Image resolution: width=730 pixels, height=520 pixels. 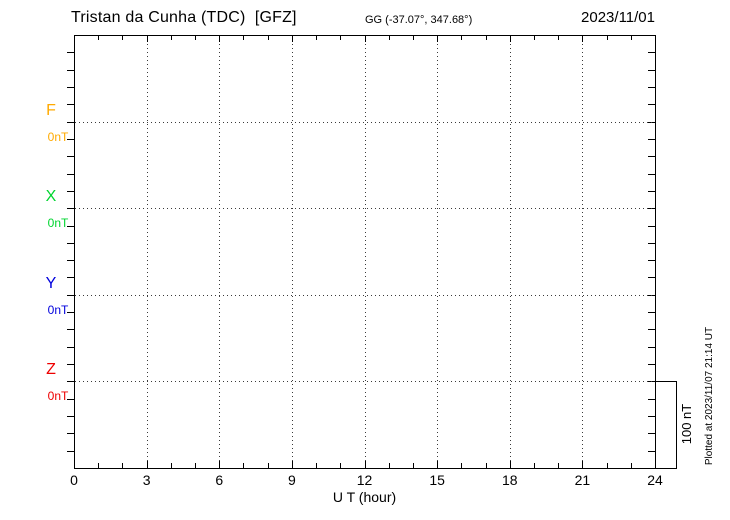 I want to click on component-label-f: F, so click(x=51, y=110).